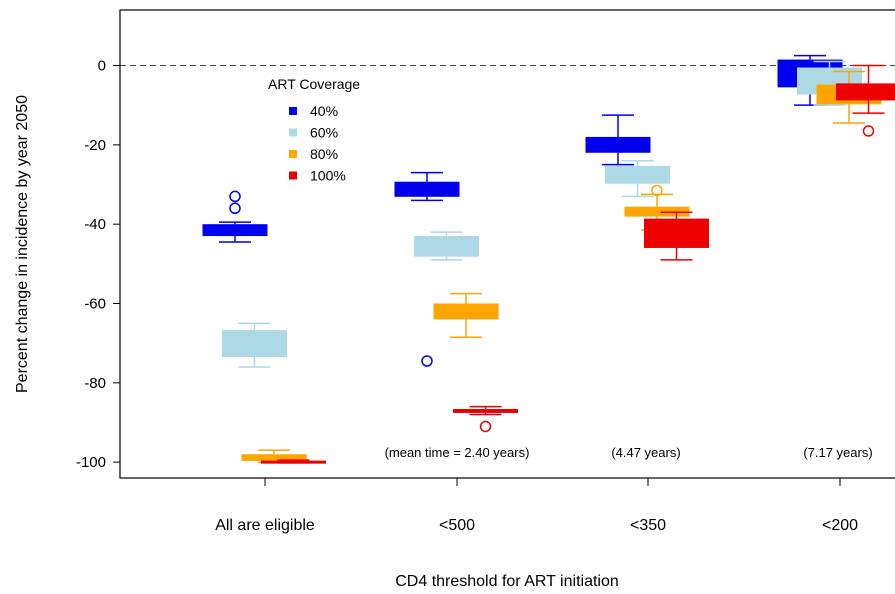  I want to click on annotation: (mean time = 2.40 years), so click(457, 452).